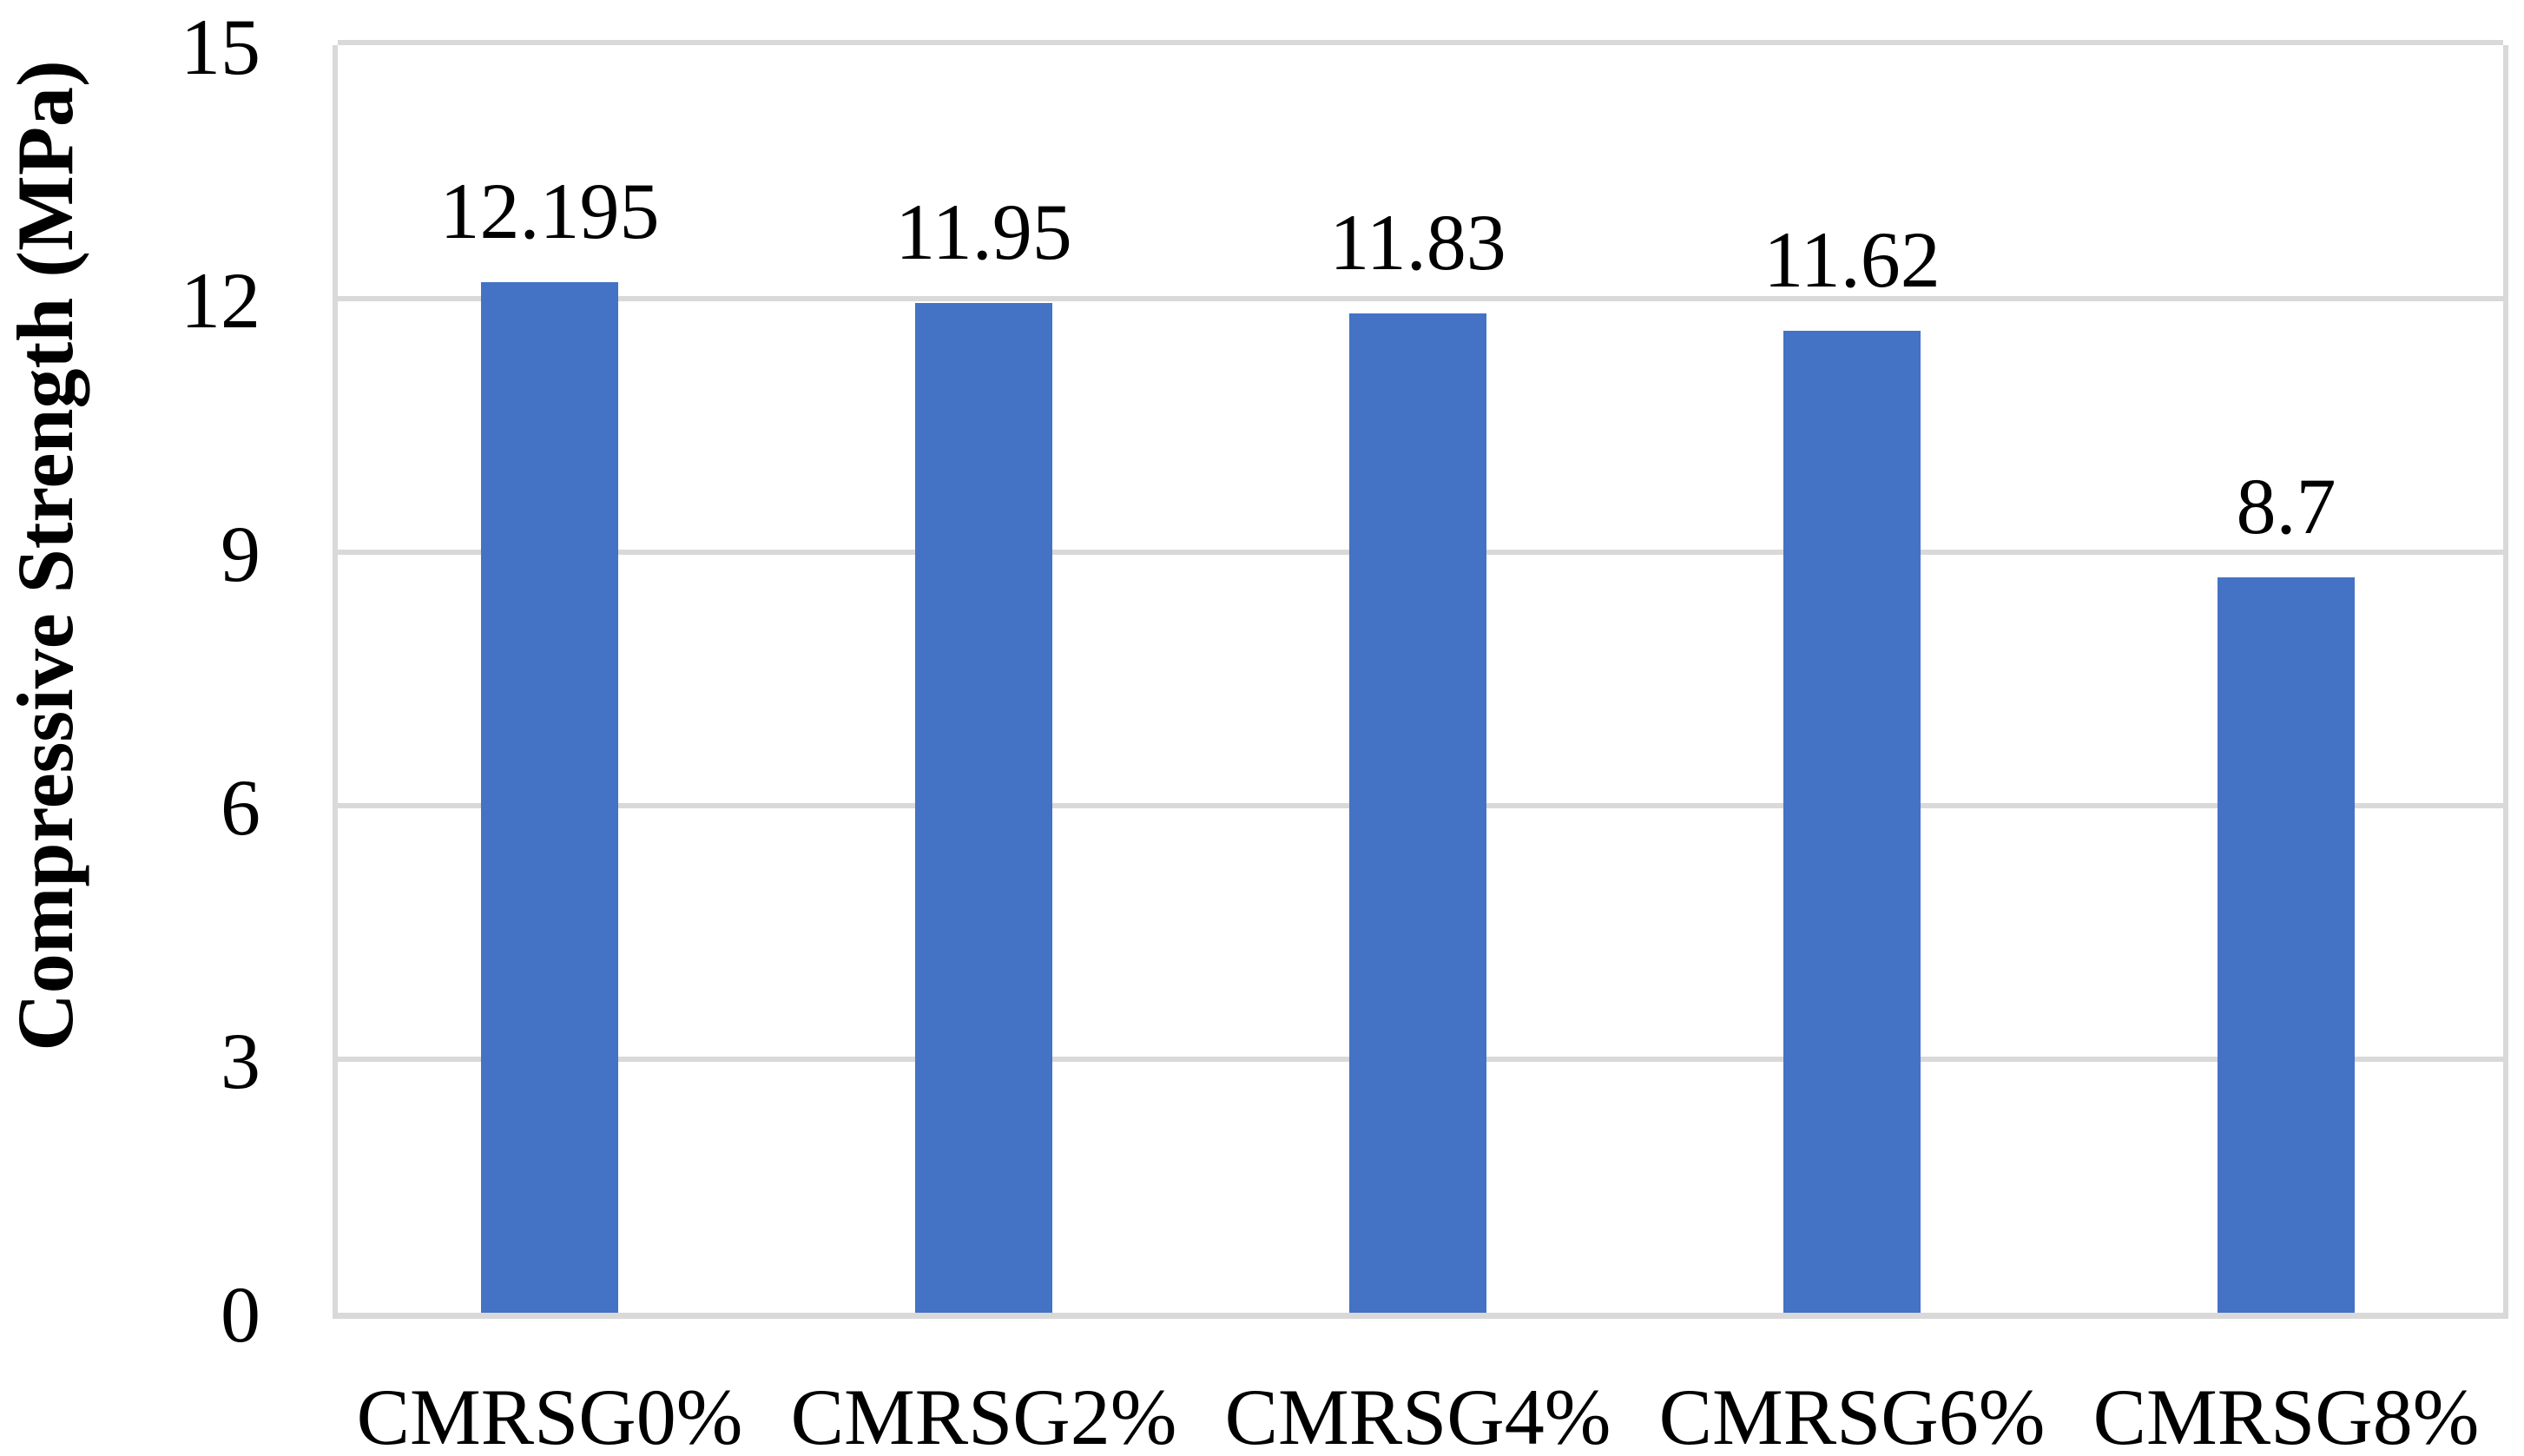 The height and width of the screenshot is (1456, 2524). I want to click on y-tick-label-0: 0, so click(240, 1314).